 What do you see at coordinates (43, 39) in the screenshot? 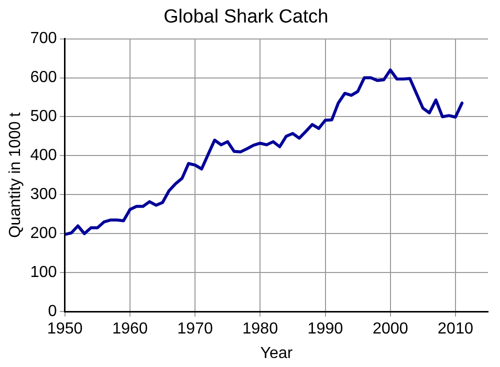
I see `y-tick-label: 700` at bounding box center [43, 39].